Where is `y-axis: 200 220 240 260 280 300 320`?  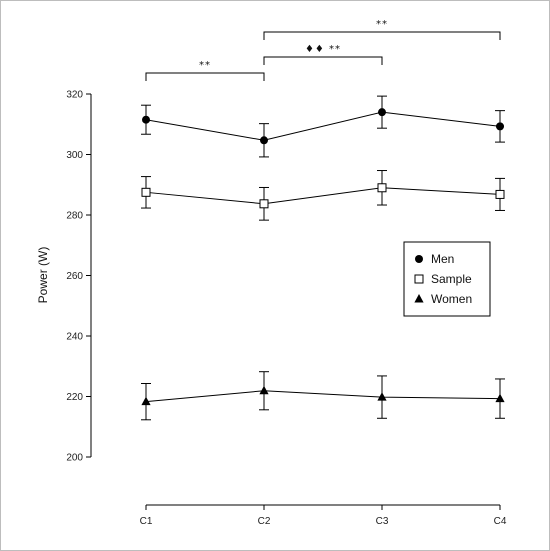
y-axis: 200 220 240 260 280 300 320 is located at coordinates (79, 277).